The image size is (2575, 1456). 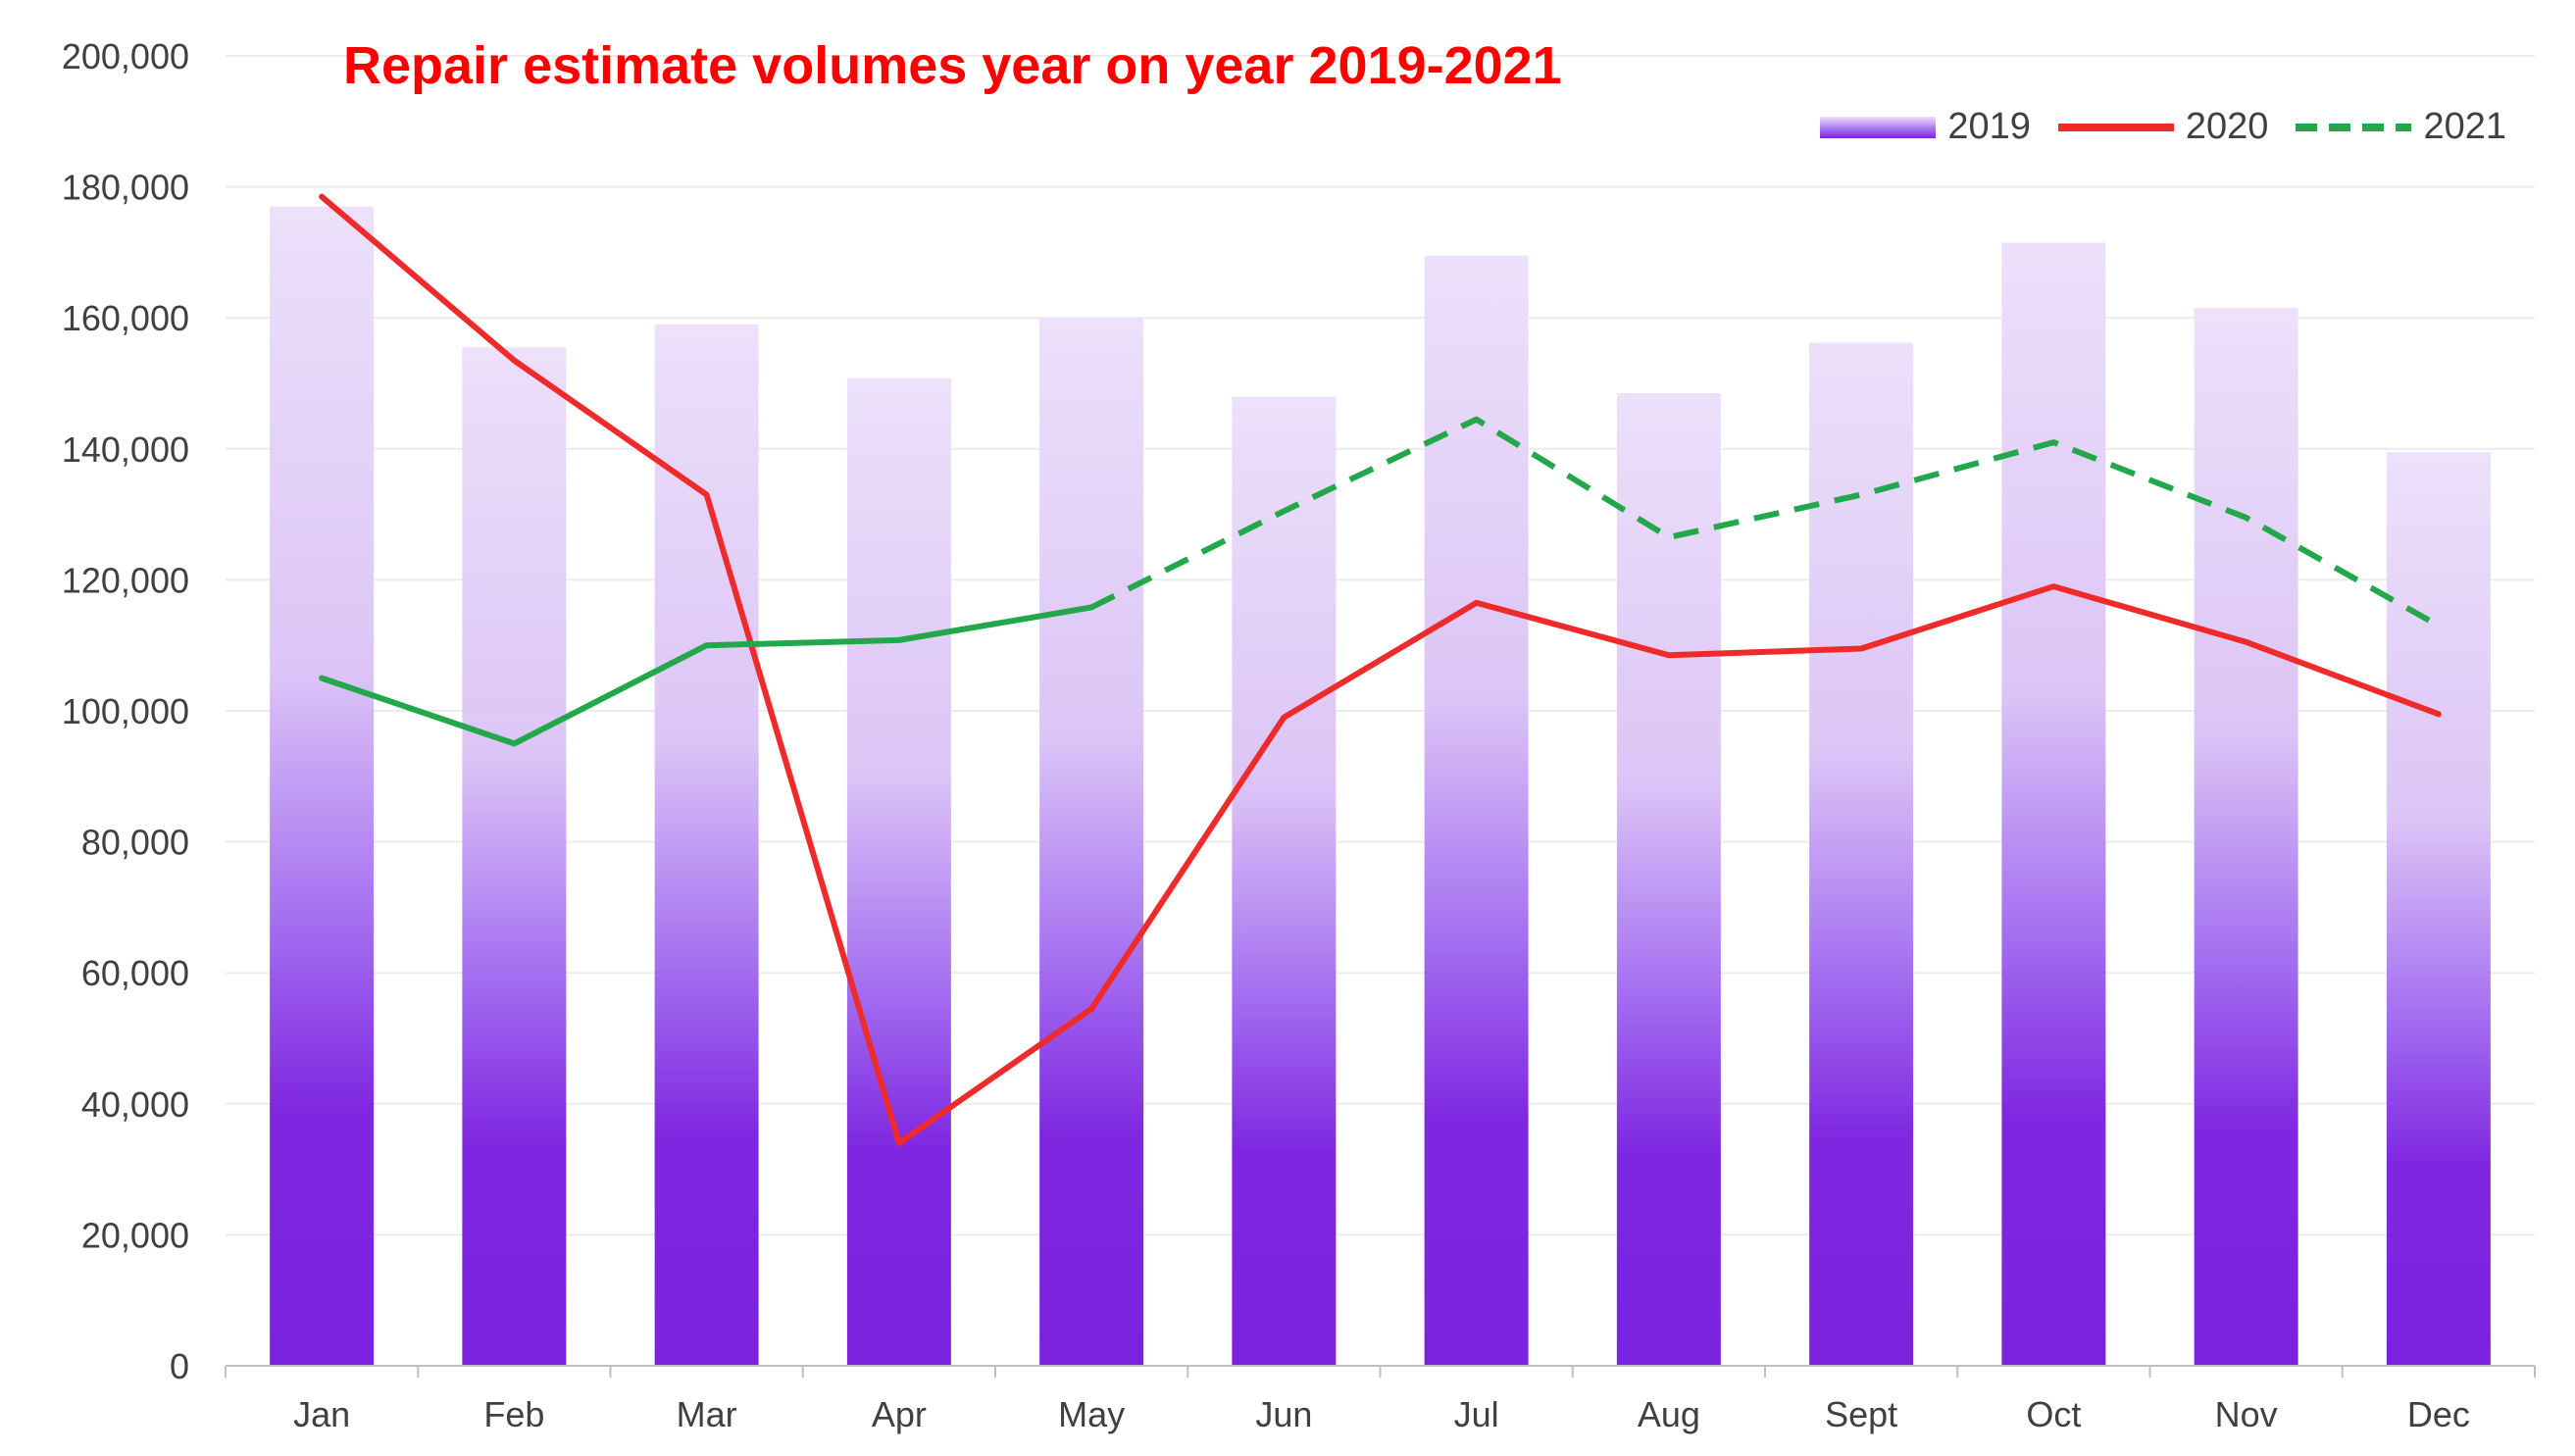 I want to click on y-tick-label: 200,000, so click(x=125, y=56).